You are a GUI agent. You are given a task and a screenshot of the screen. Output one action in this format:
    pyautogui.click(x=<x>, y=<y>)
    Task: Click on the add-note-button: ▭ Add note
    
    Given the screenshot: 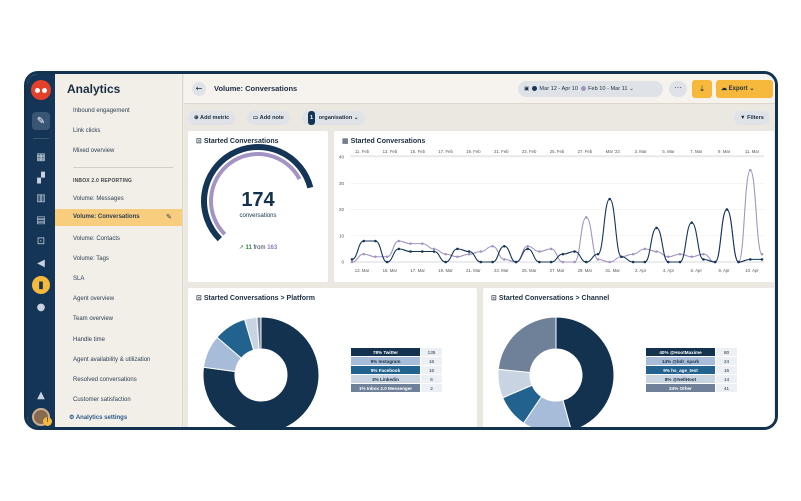 What is the action you would take?
    pyautogui.click(x=268, y=118)
    